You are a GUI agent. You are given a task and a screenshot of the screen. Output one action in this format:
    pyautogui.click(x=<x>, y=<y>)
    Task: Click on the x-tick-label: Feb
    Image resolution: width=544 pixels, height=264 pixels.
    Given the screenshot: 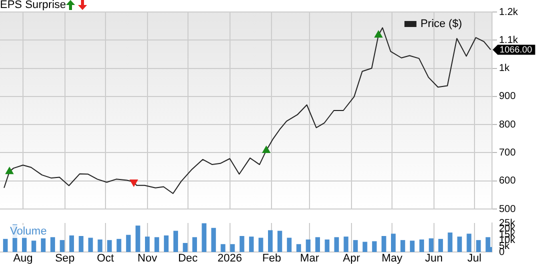 What is the action you would take?
    pyautogui.click(x=272, y=258)
    